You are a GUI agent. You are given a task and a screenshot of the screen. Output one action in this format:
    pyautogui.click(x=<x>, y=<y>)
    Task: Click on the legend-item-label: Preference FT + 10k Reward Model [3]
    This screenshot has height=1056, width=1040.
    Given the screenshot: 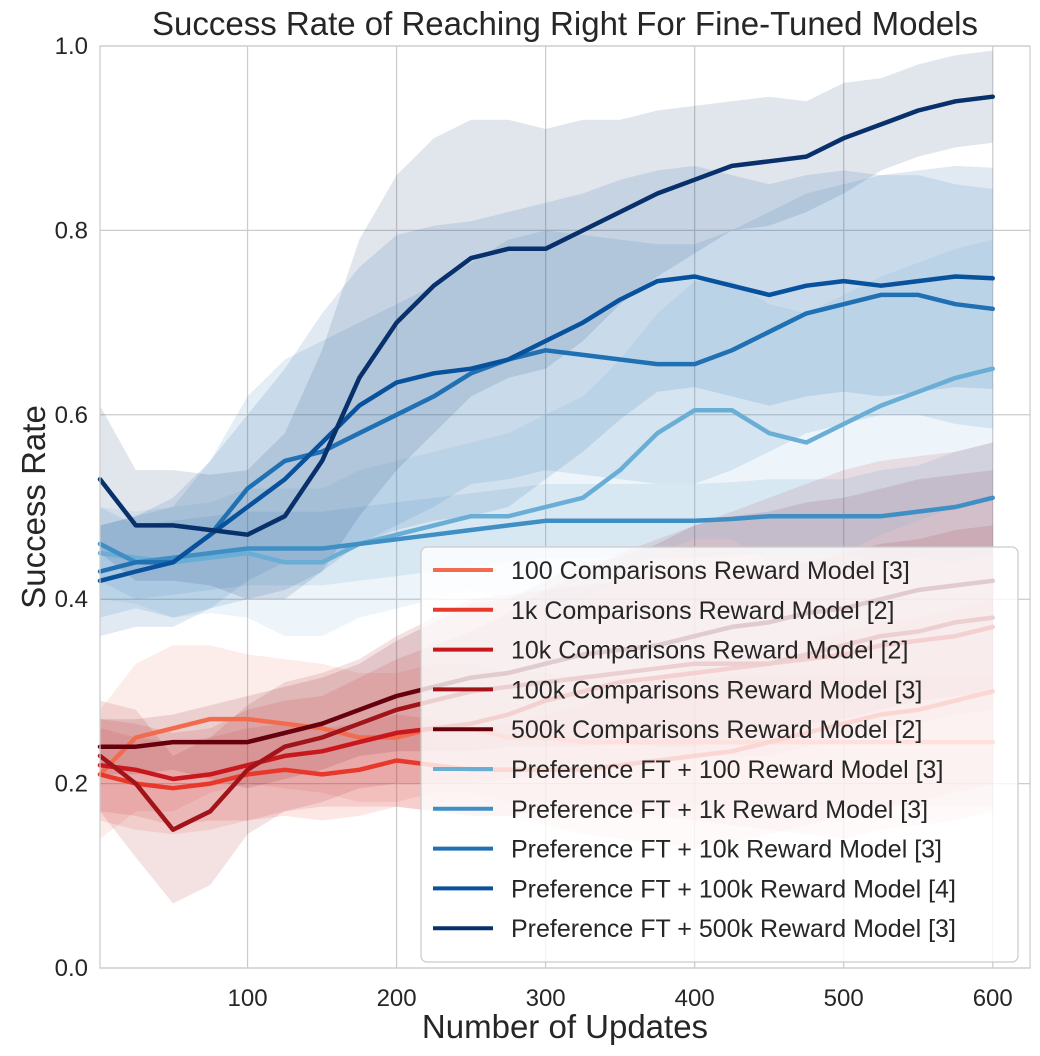 What is the action you would take?
    pyautogui.click(x=726, y=850)
    